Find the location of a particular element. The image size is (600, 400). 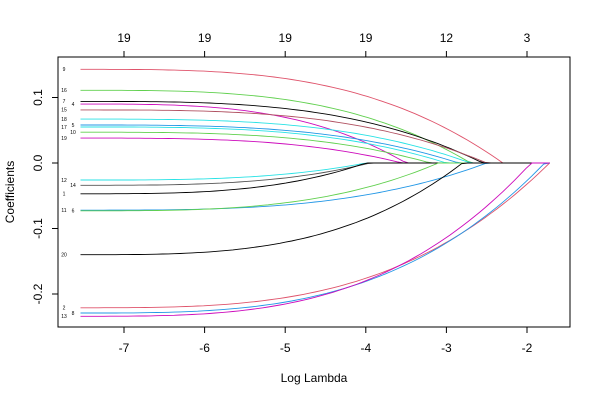

series-label: 17 is located at coordinates (64, 128).